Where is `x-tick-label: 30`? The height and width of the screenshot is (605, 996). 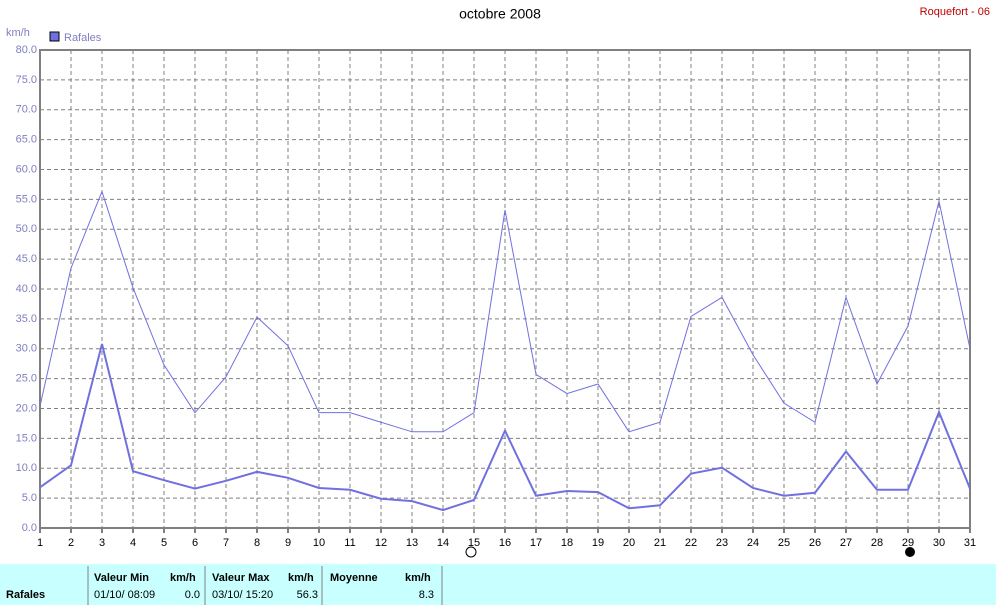 x-tick-label: 30 is located at coordinates (939, 543).